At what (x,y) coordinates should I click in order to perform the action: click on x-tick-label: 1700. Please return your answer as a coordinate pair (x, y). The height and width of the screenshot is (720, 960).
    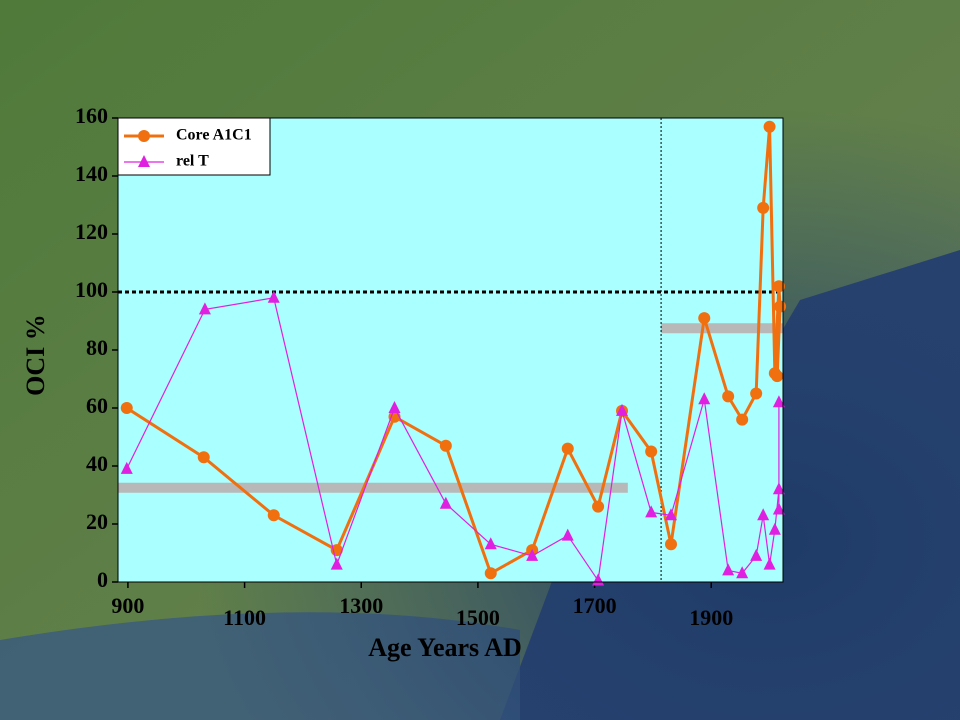
    Looking at the image, I should click on (595, 605).